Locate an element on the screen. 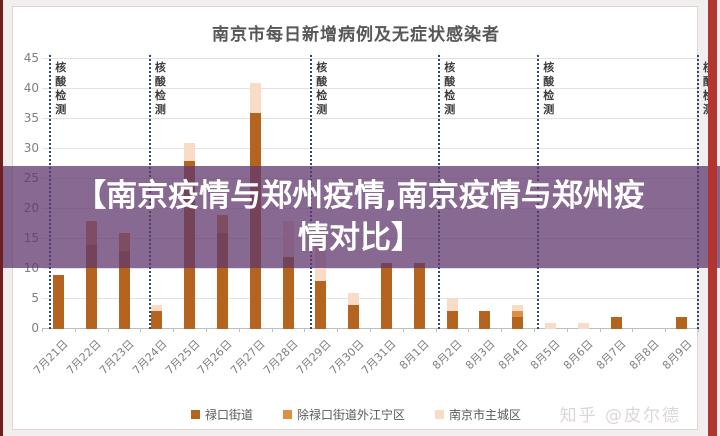  x-tick-label: 8月9日 is located at coordinates (677, 355).